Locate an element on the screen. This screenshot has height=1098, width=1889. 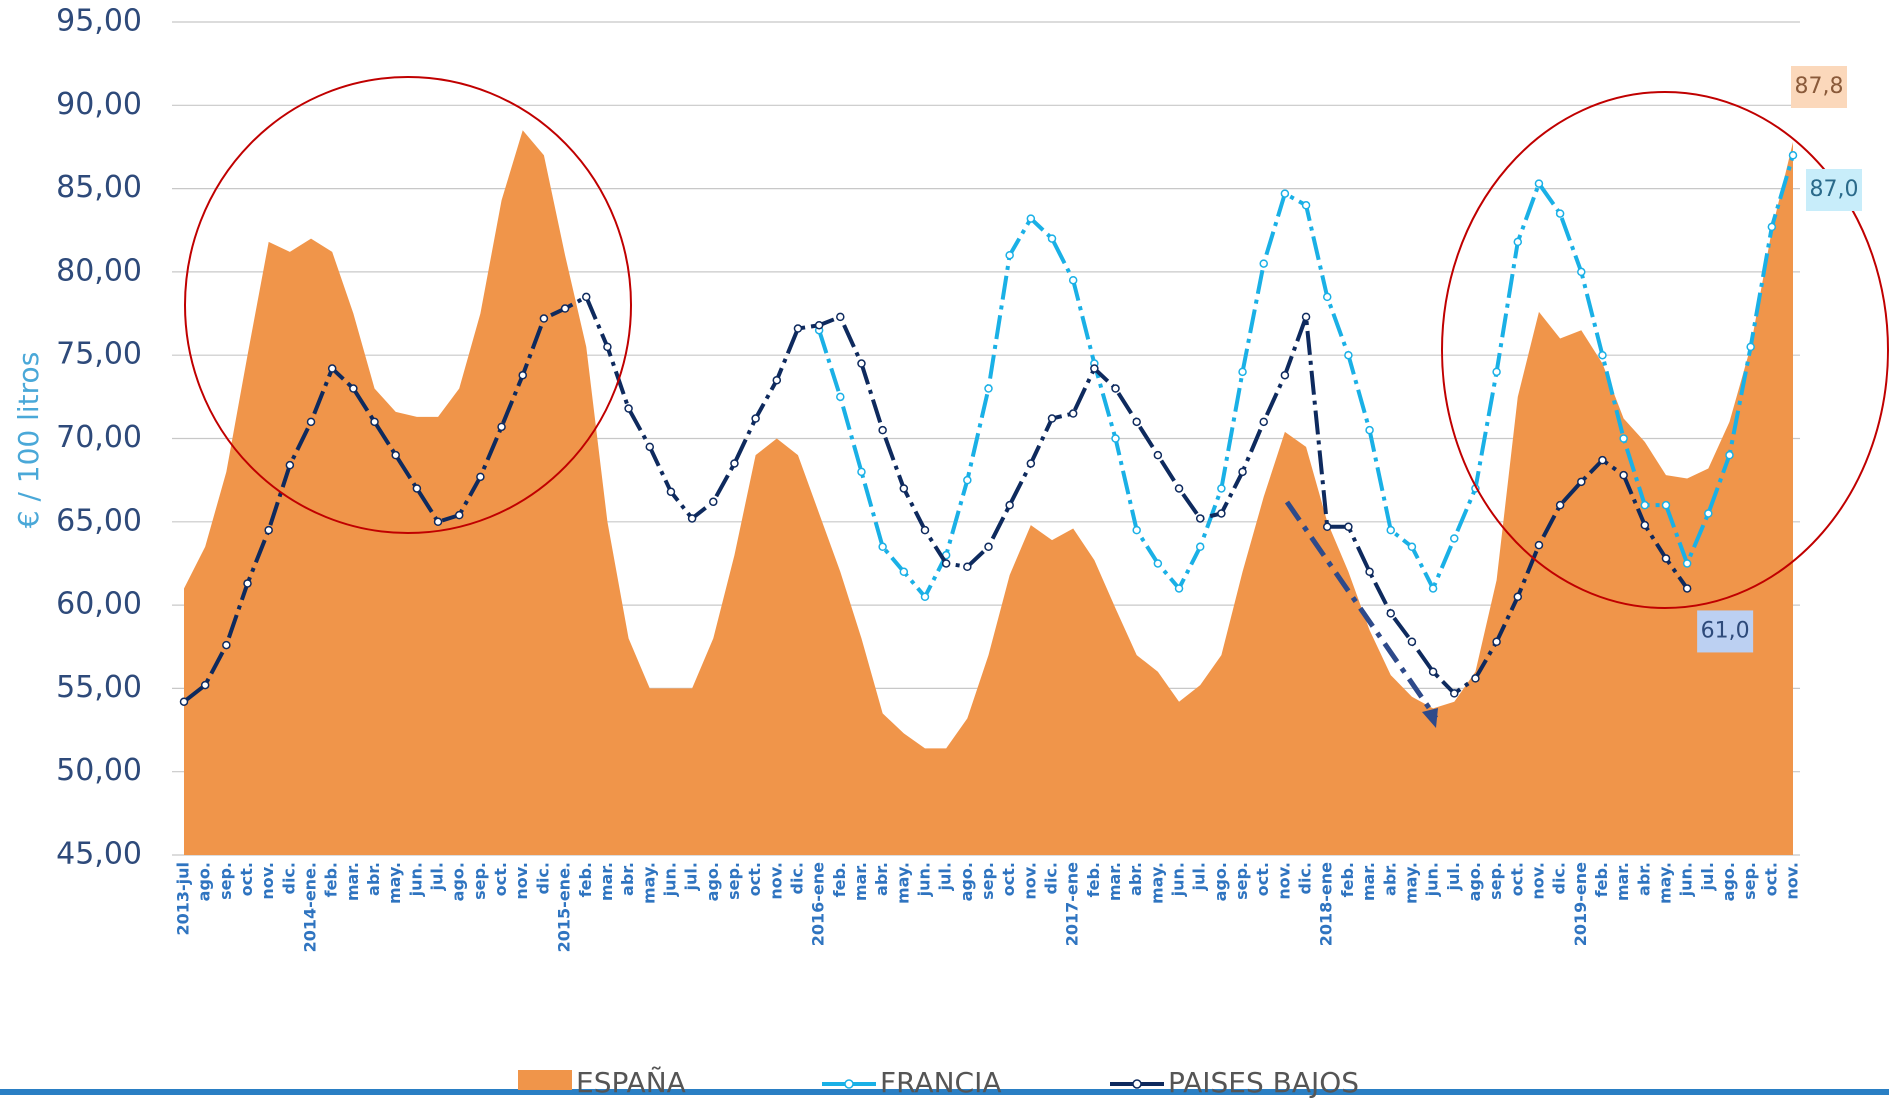
value-label: 61,0 is located at coordinates (1725, 630).